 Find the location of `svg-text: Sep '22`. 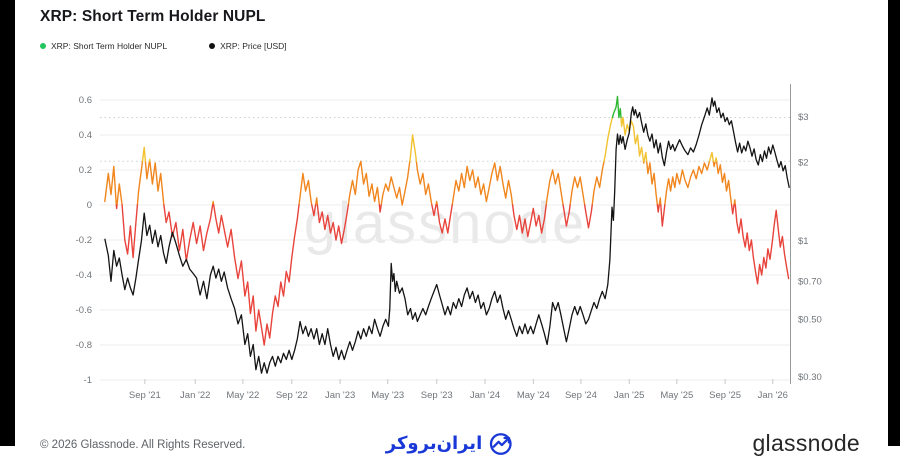

svg-text: Sep '22 is located at coordinates (292, 395).